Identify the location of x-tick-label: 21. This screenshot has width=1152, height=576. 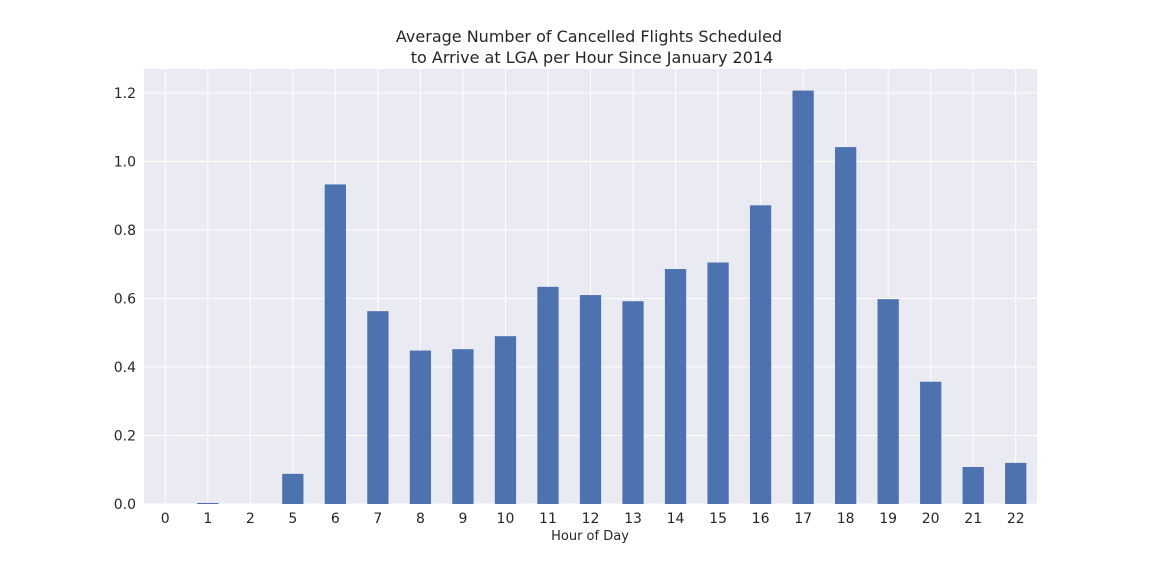
(973, 519).